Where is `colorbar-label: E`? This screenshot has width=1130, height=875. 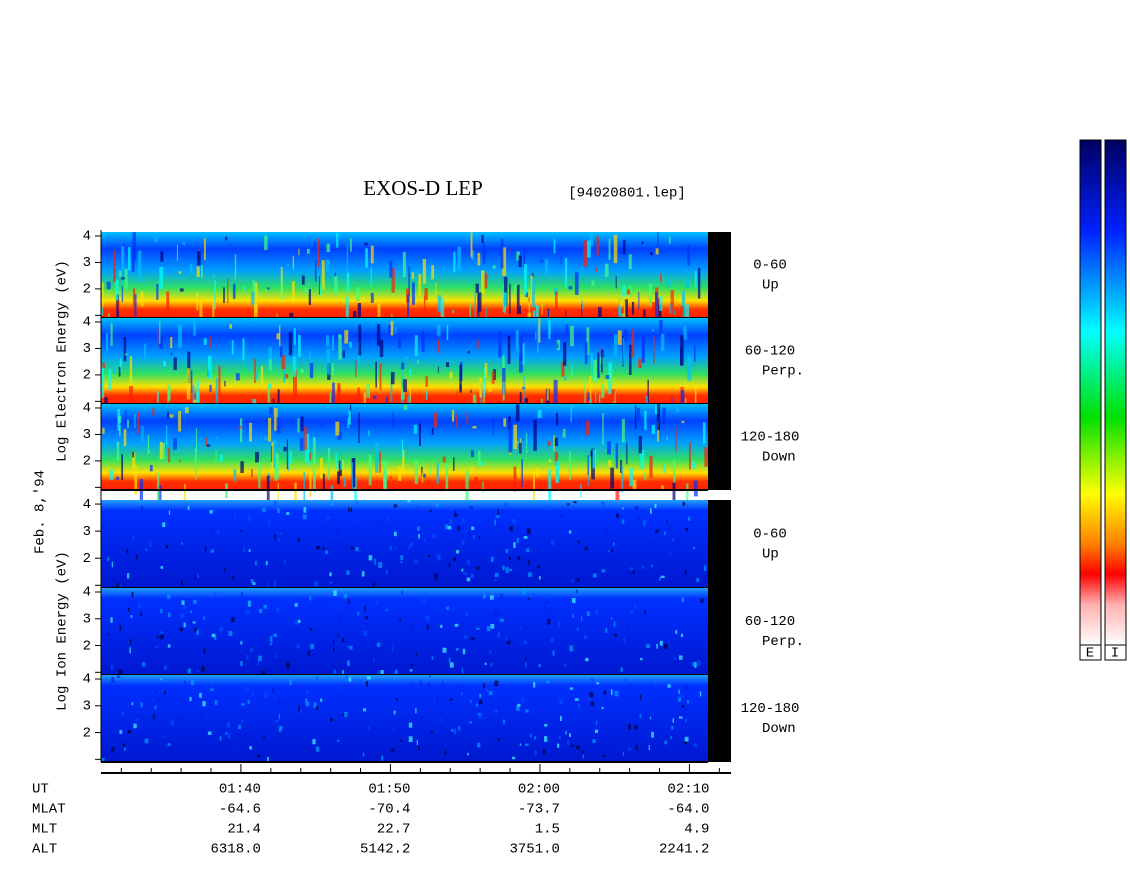
colorbar-label: E is located at coordinates (1090, 654).